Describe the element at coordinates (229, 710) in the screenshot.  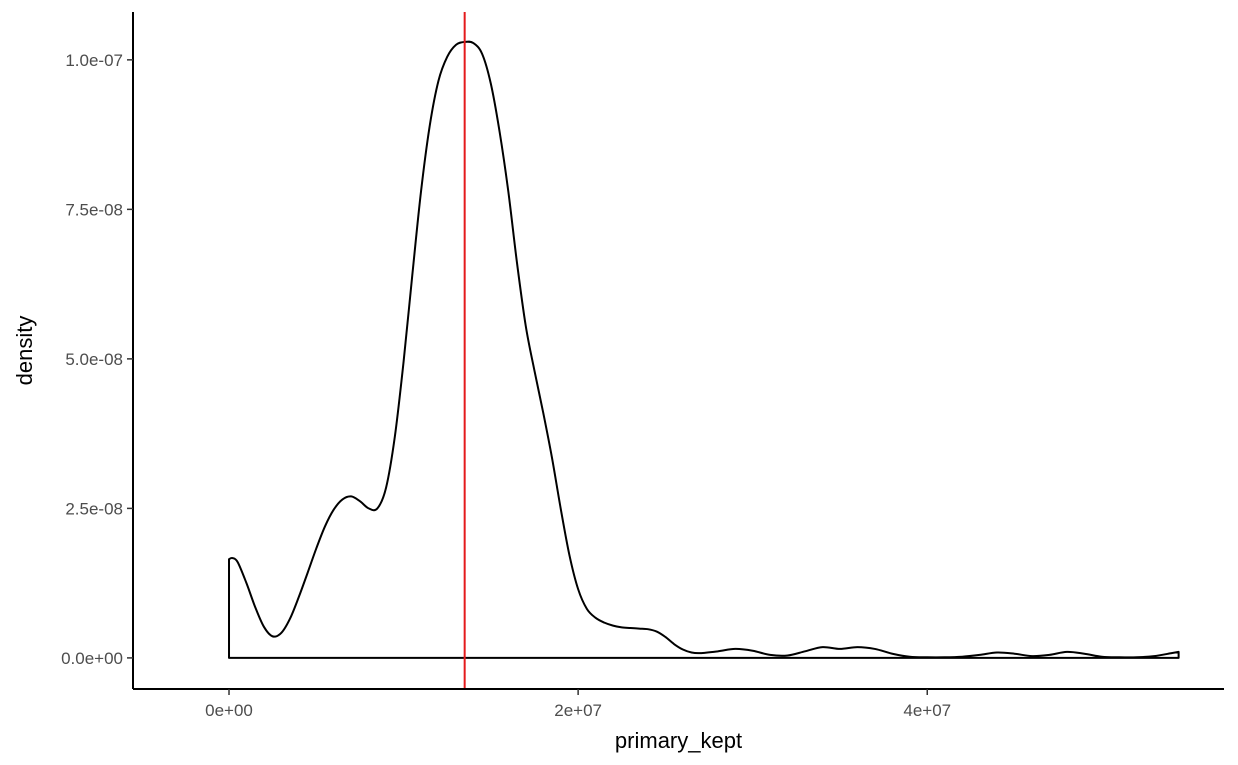
I see `x-tick-label: 0e+00` at that location.